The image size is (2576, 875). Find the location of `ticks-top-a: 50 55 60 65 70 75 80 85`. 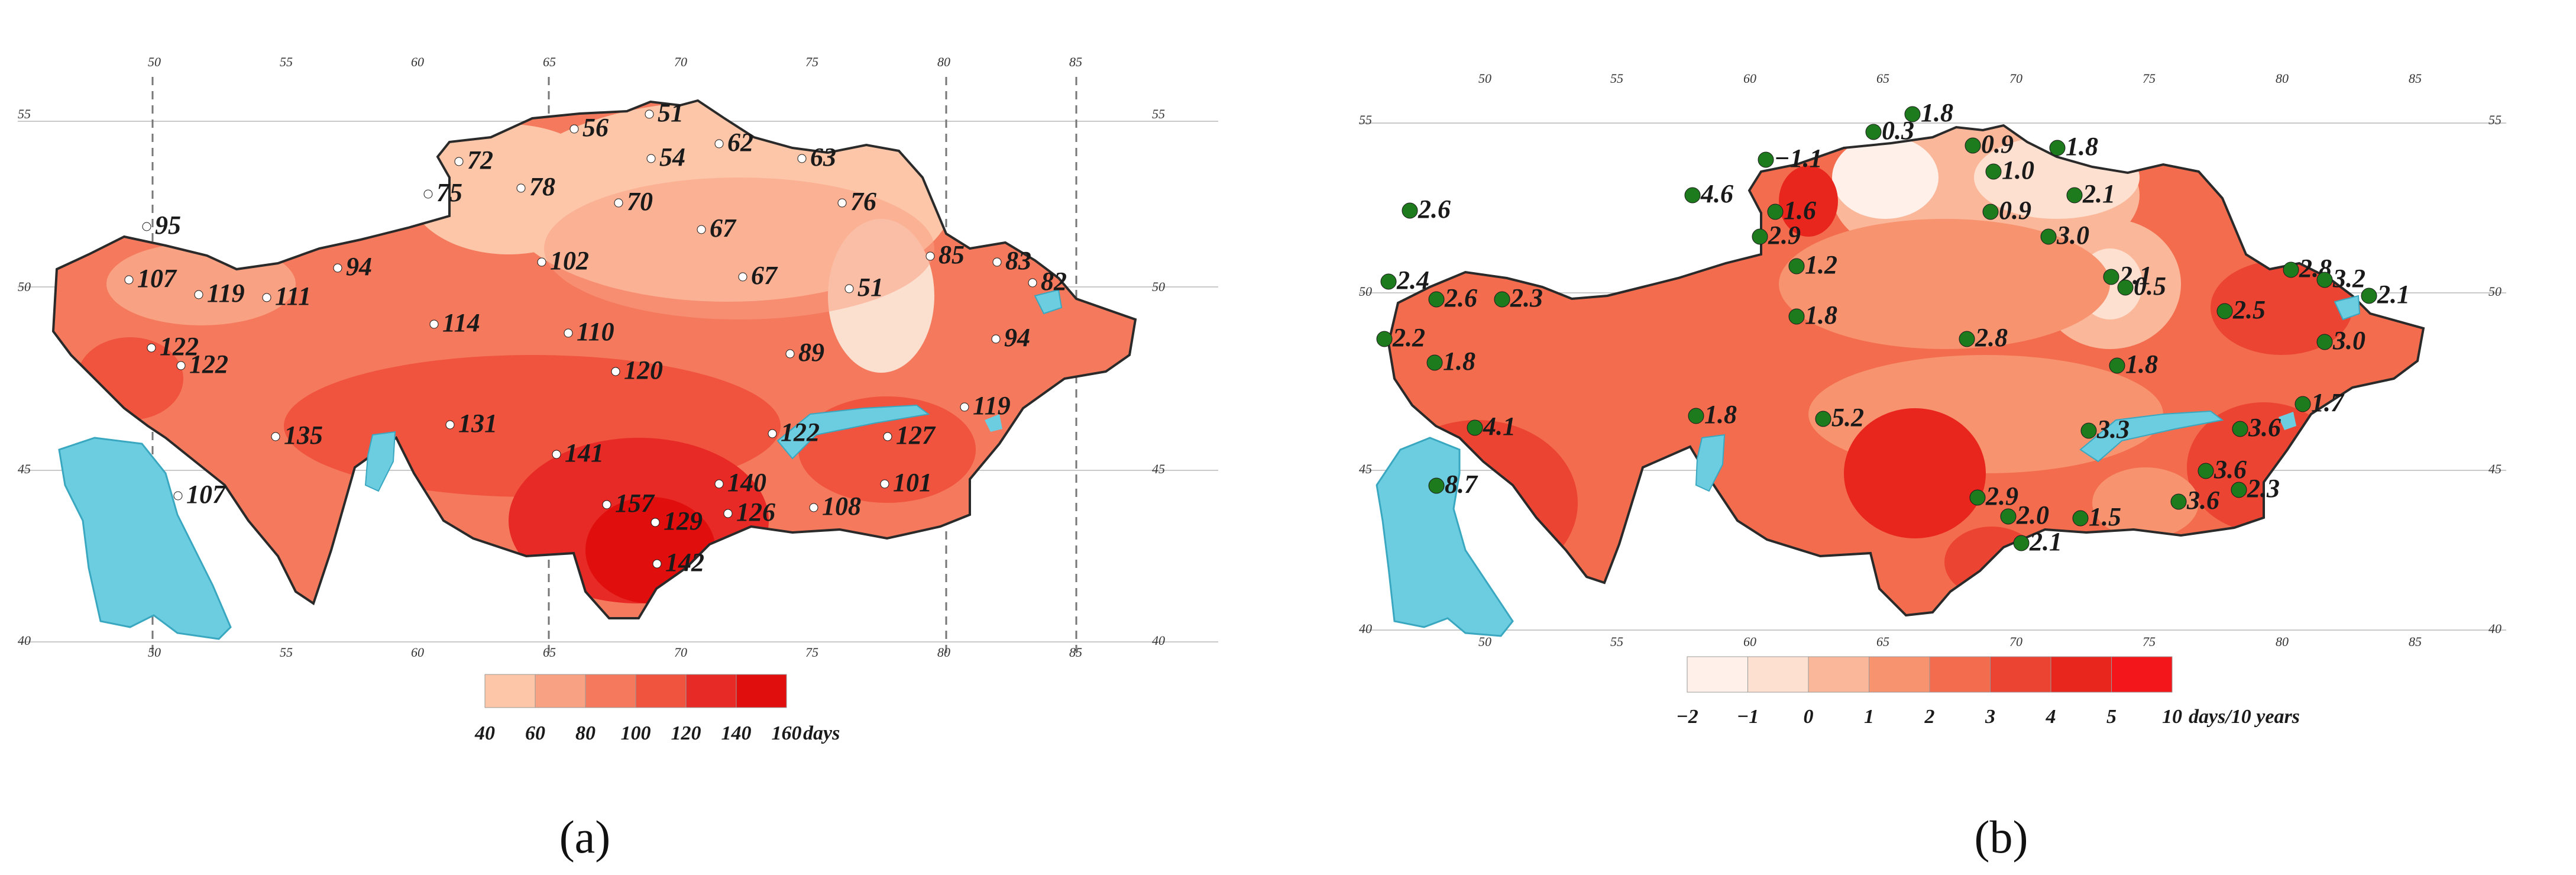

ticks-top-a: 50 55 60 65 70 75 80 85 is located at coordinates (615, 61).